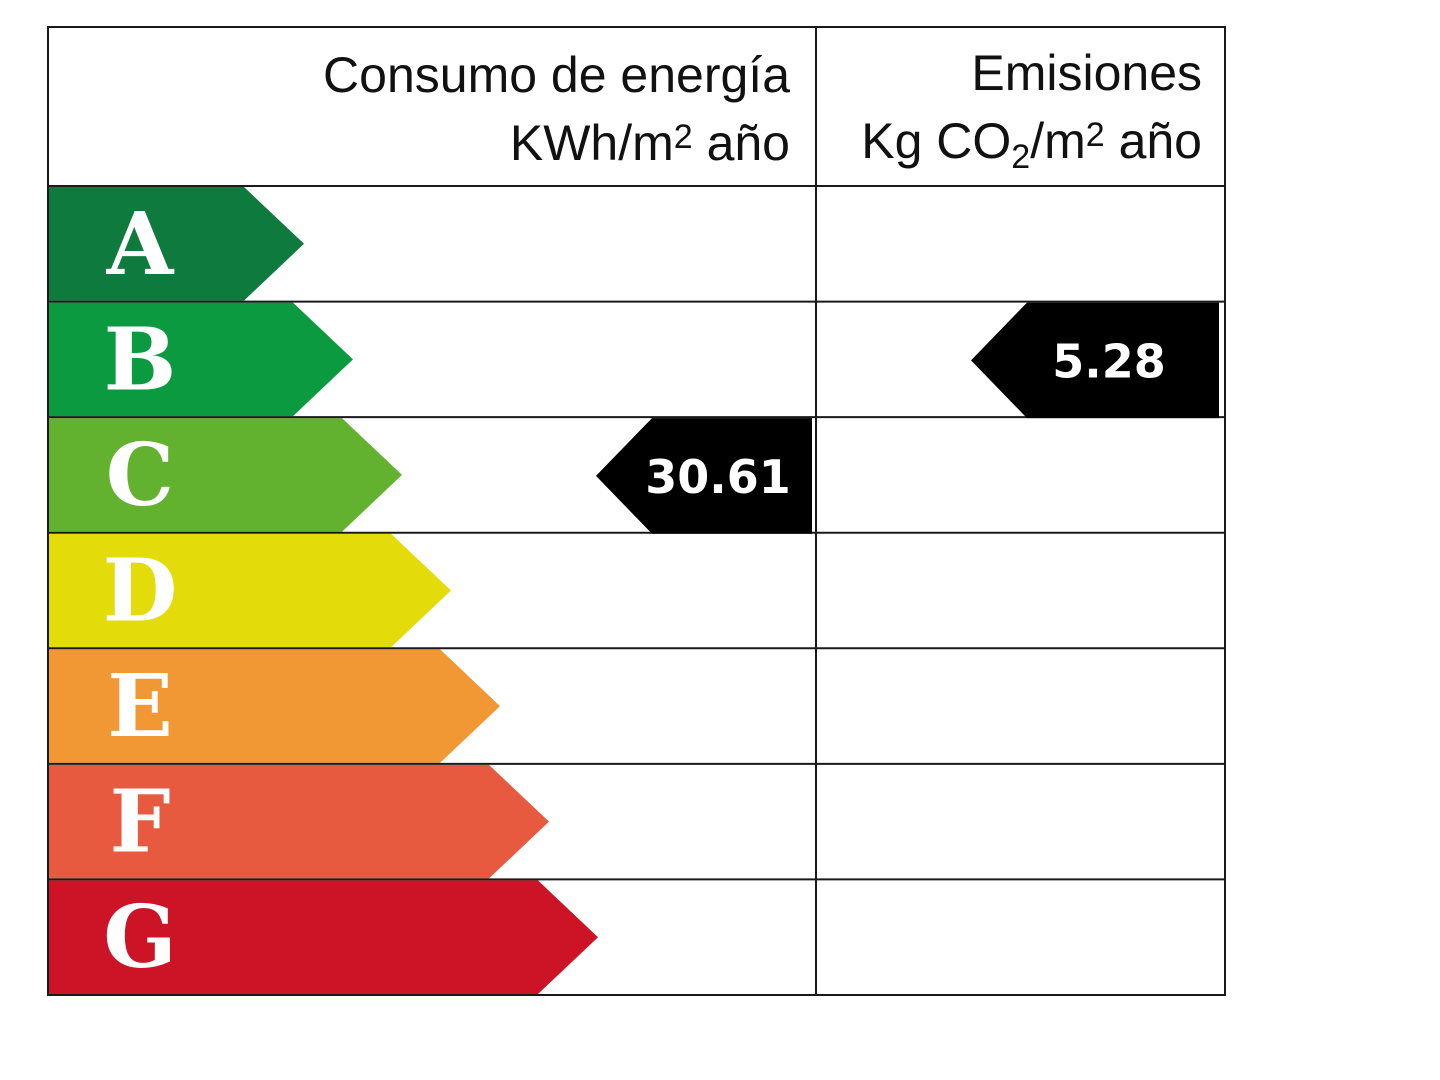  I want to click on rating-arrow-b, so click(200, 359).